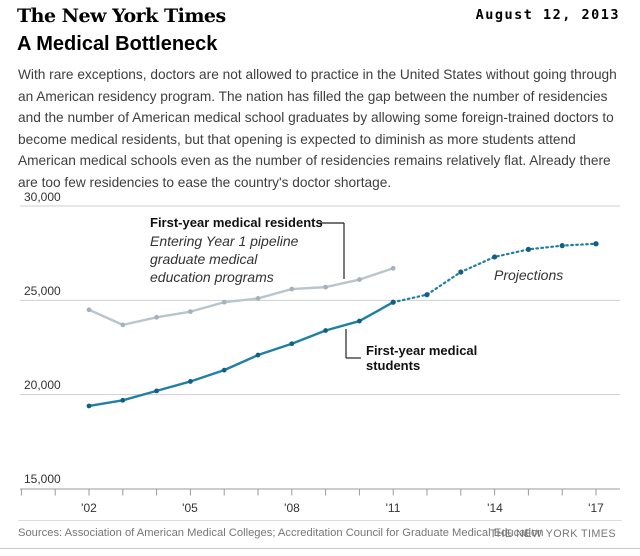 This screenshot has width=640, height=556. I want to click on x-tick-label: '17, so click(596, 508).